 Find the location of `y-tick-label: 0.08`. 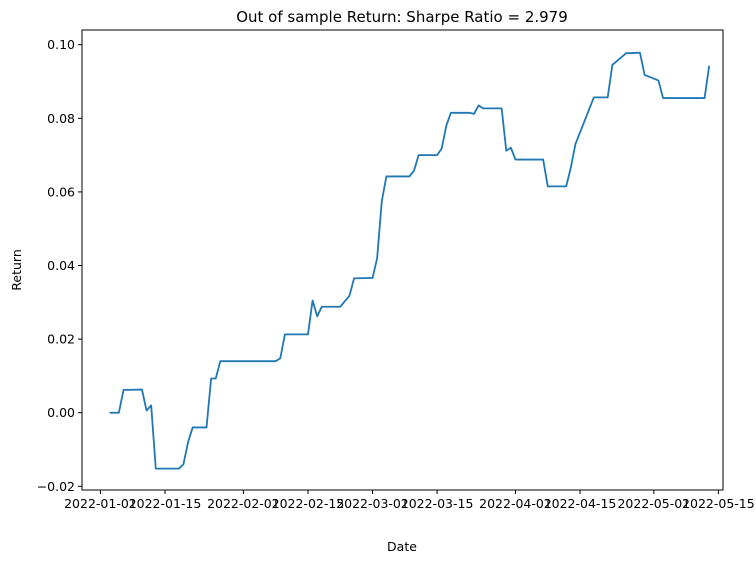

y-tick-label: 0.08 is located at coordinates (61, 118).